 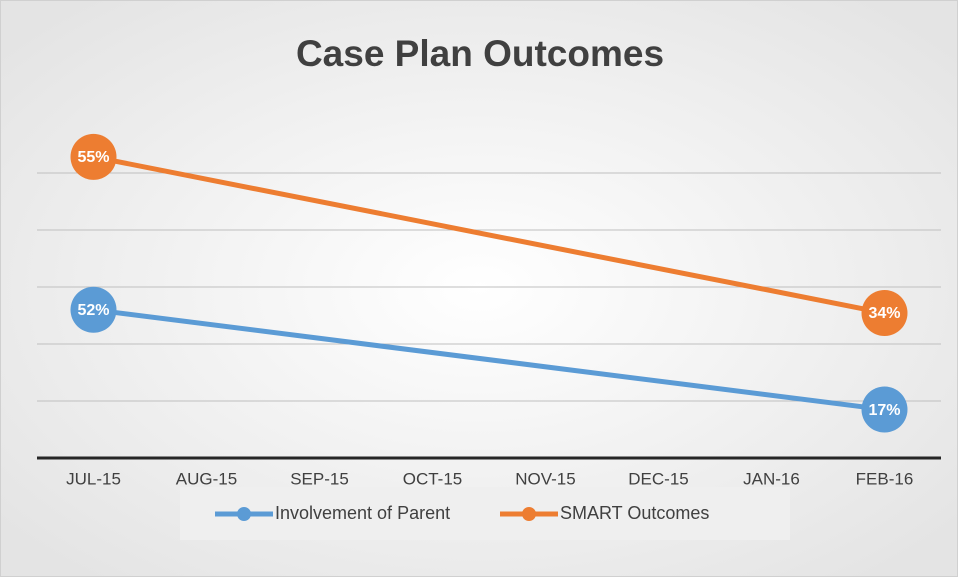 What do you see at coordinates (206, 478) in the screenshot?
I see `x-tick-label: AUG-15` at bounding box center [206, 478].